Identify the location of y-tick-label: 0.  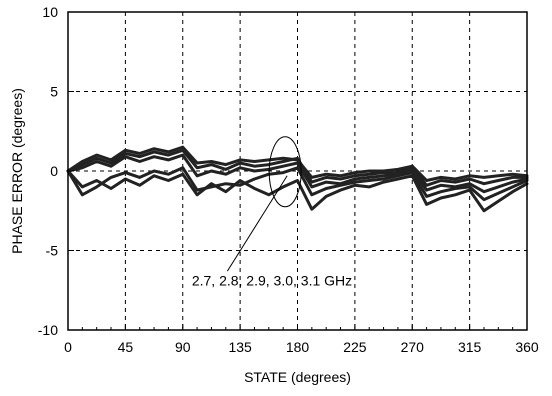
(54, 171).